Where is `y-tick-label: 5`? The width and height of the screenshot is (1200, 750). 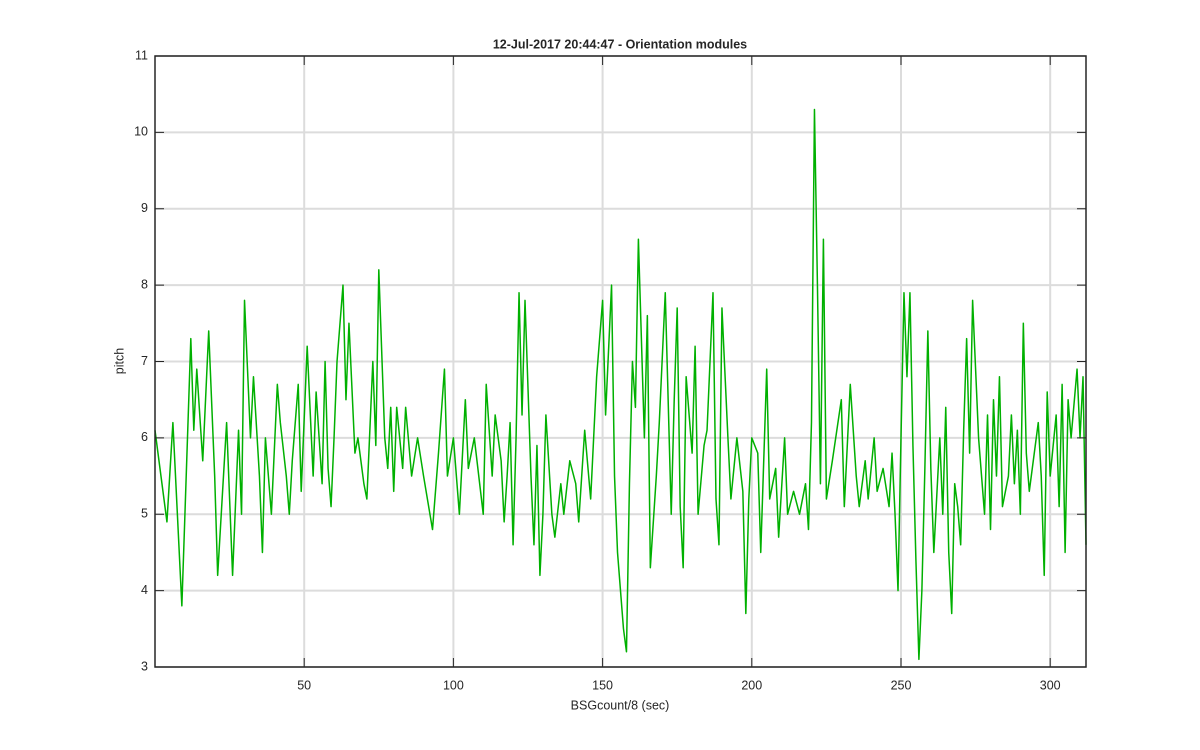
y-tick-label: 5 is located at coordinates (144, 514).